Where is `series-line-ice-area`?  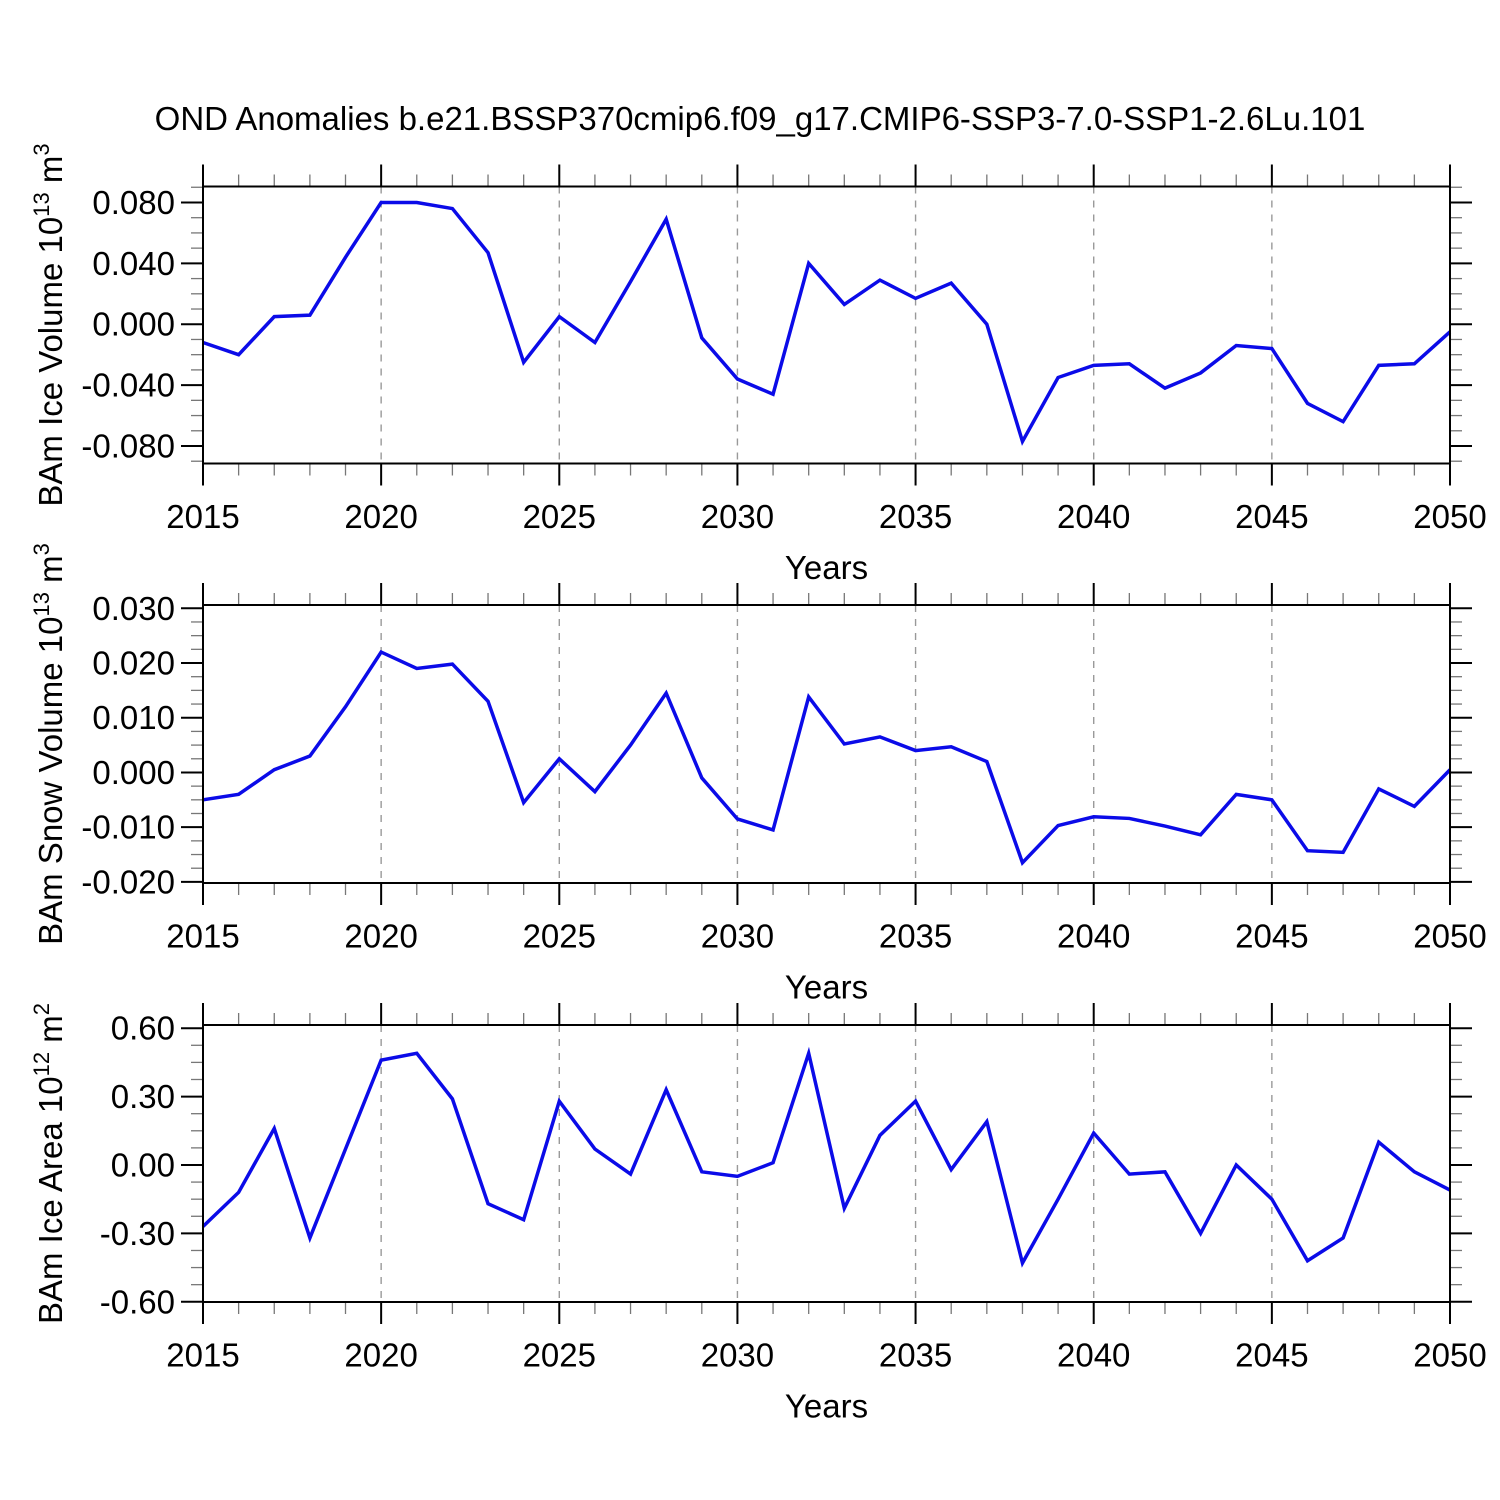
series-line-ice-area is located at coordinates (826, 1157).